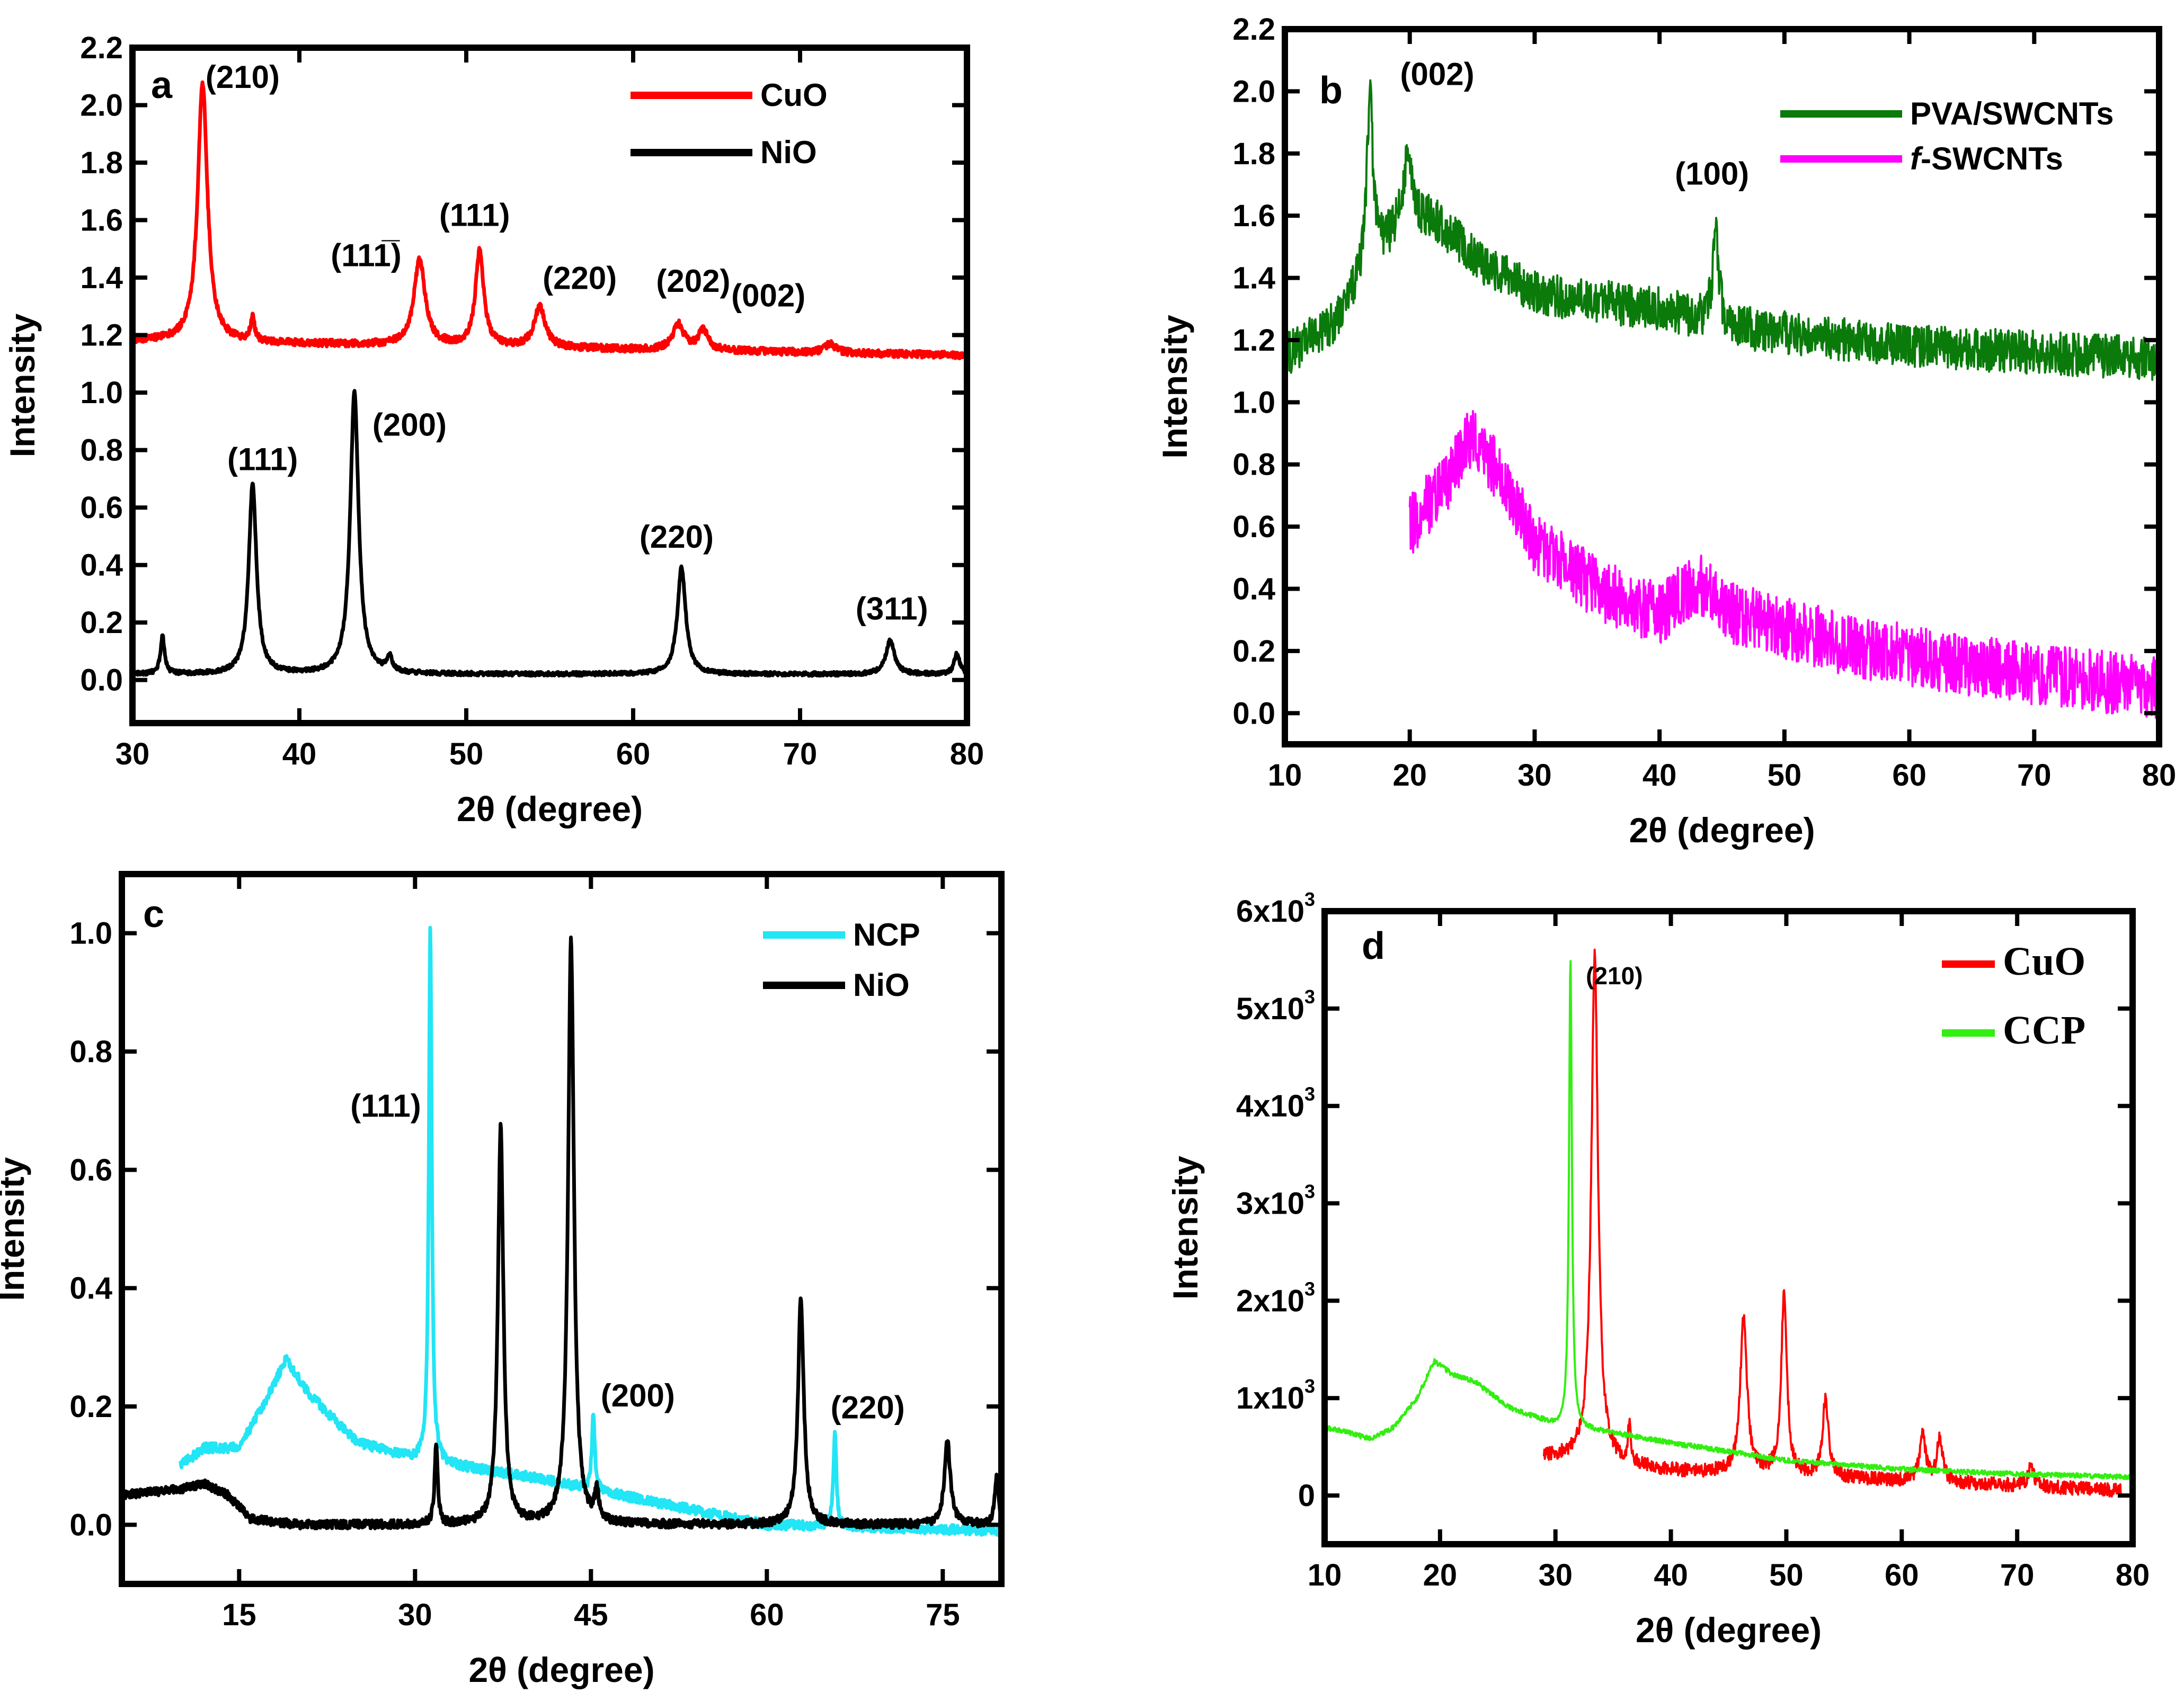 The width and height of the screenshot is (2184, 1701). What do you see at coordinates (1275, 1006) in the screenshot?
I see `y-tick-label: 5x10³` at bounding box center [1275, 1006].